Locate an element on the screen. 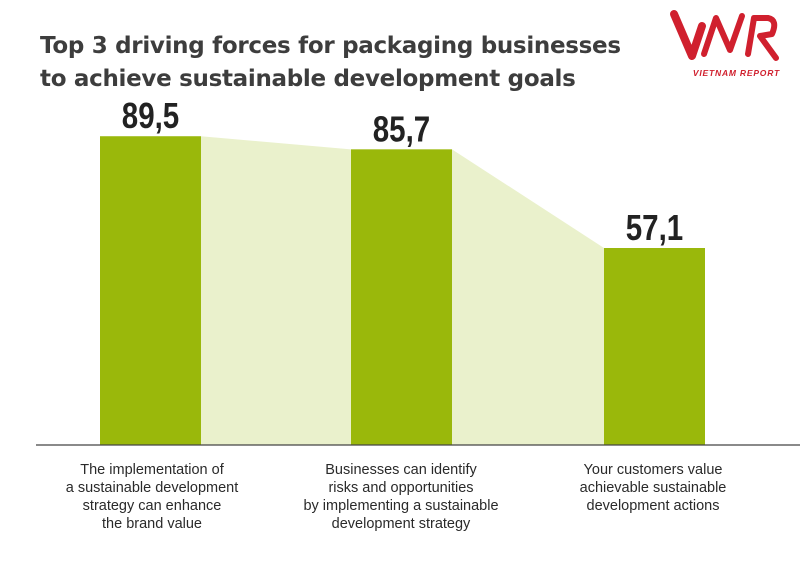 The width and height of the screenshot is (800, 565). logo-r-shape is located at coordinates (762, 38).